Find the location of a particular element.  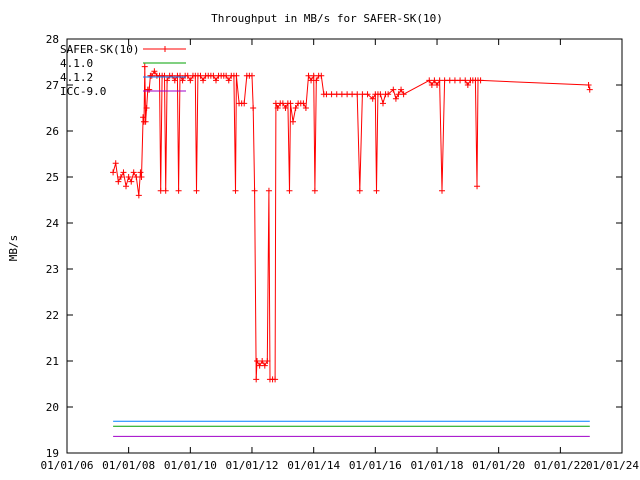

x-tick-label: 01/01/20 is located at coordinates (498, 465).